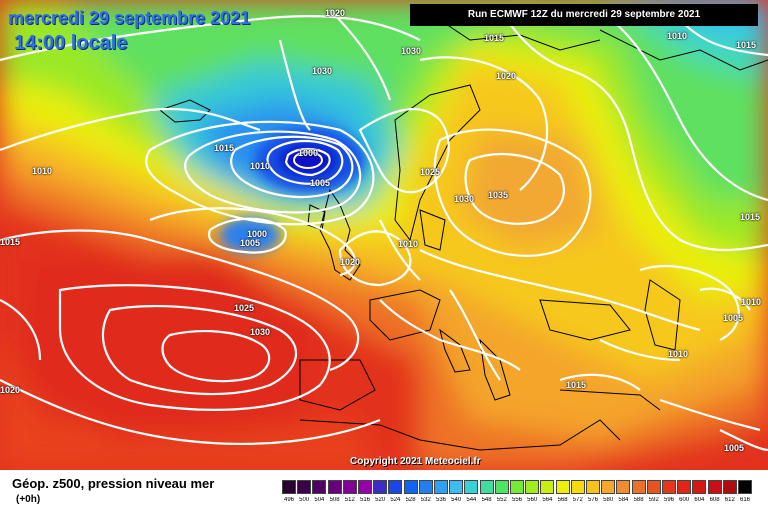 This screenshot has height=512, width=768. What do you see at coordinates (425, 500) in the screenshot?
I see `scale-tick-label: 532` at bounding box center [425, 500].